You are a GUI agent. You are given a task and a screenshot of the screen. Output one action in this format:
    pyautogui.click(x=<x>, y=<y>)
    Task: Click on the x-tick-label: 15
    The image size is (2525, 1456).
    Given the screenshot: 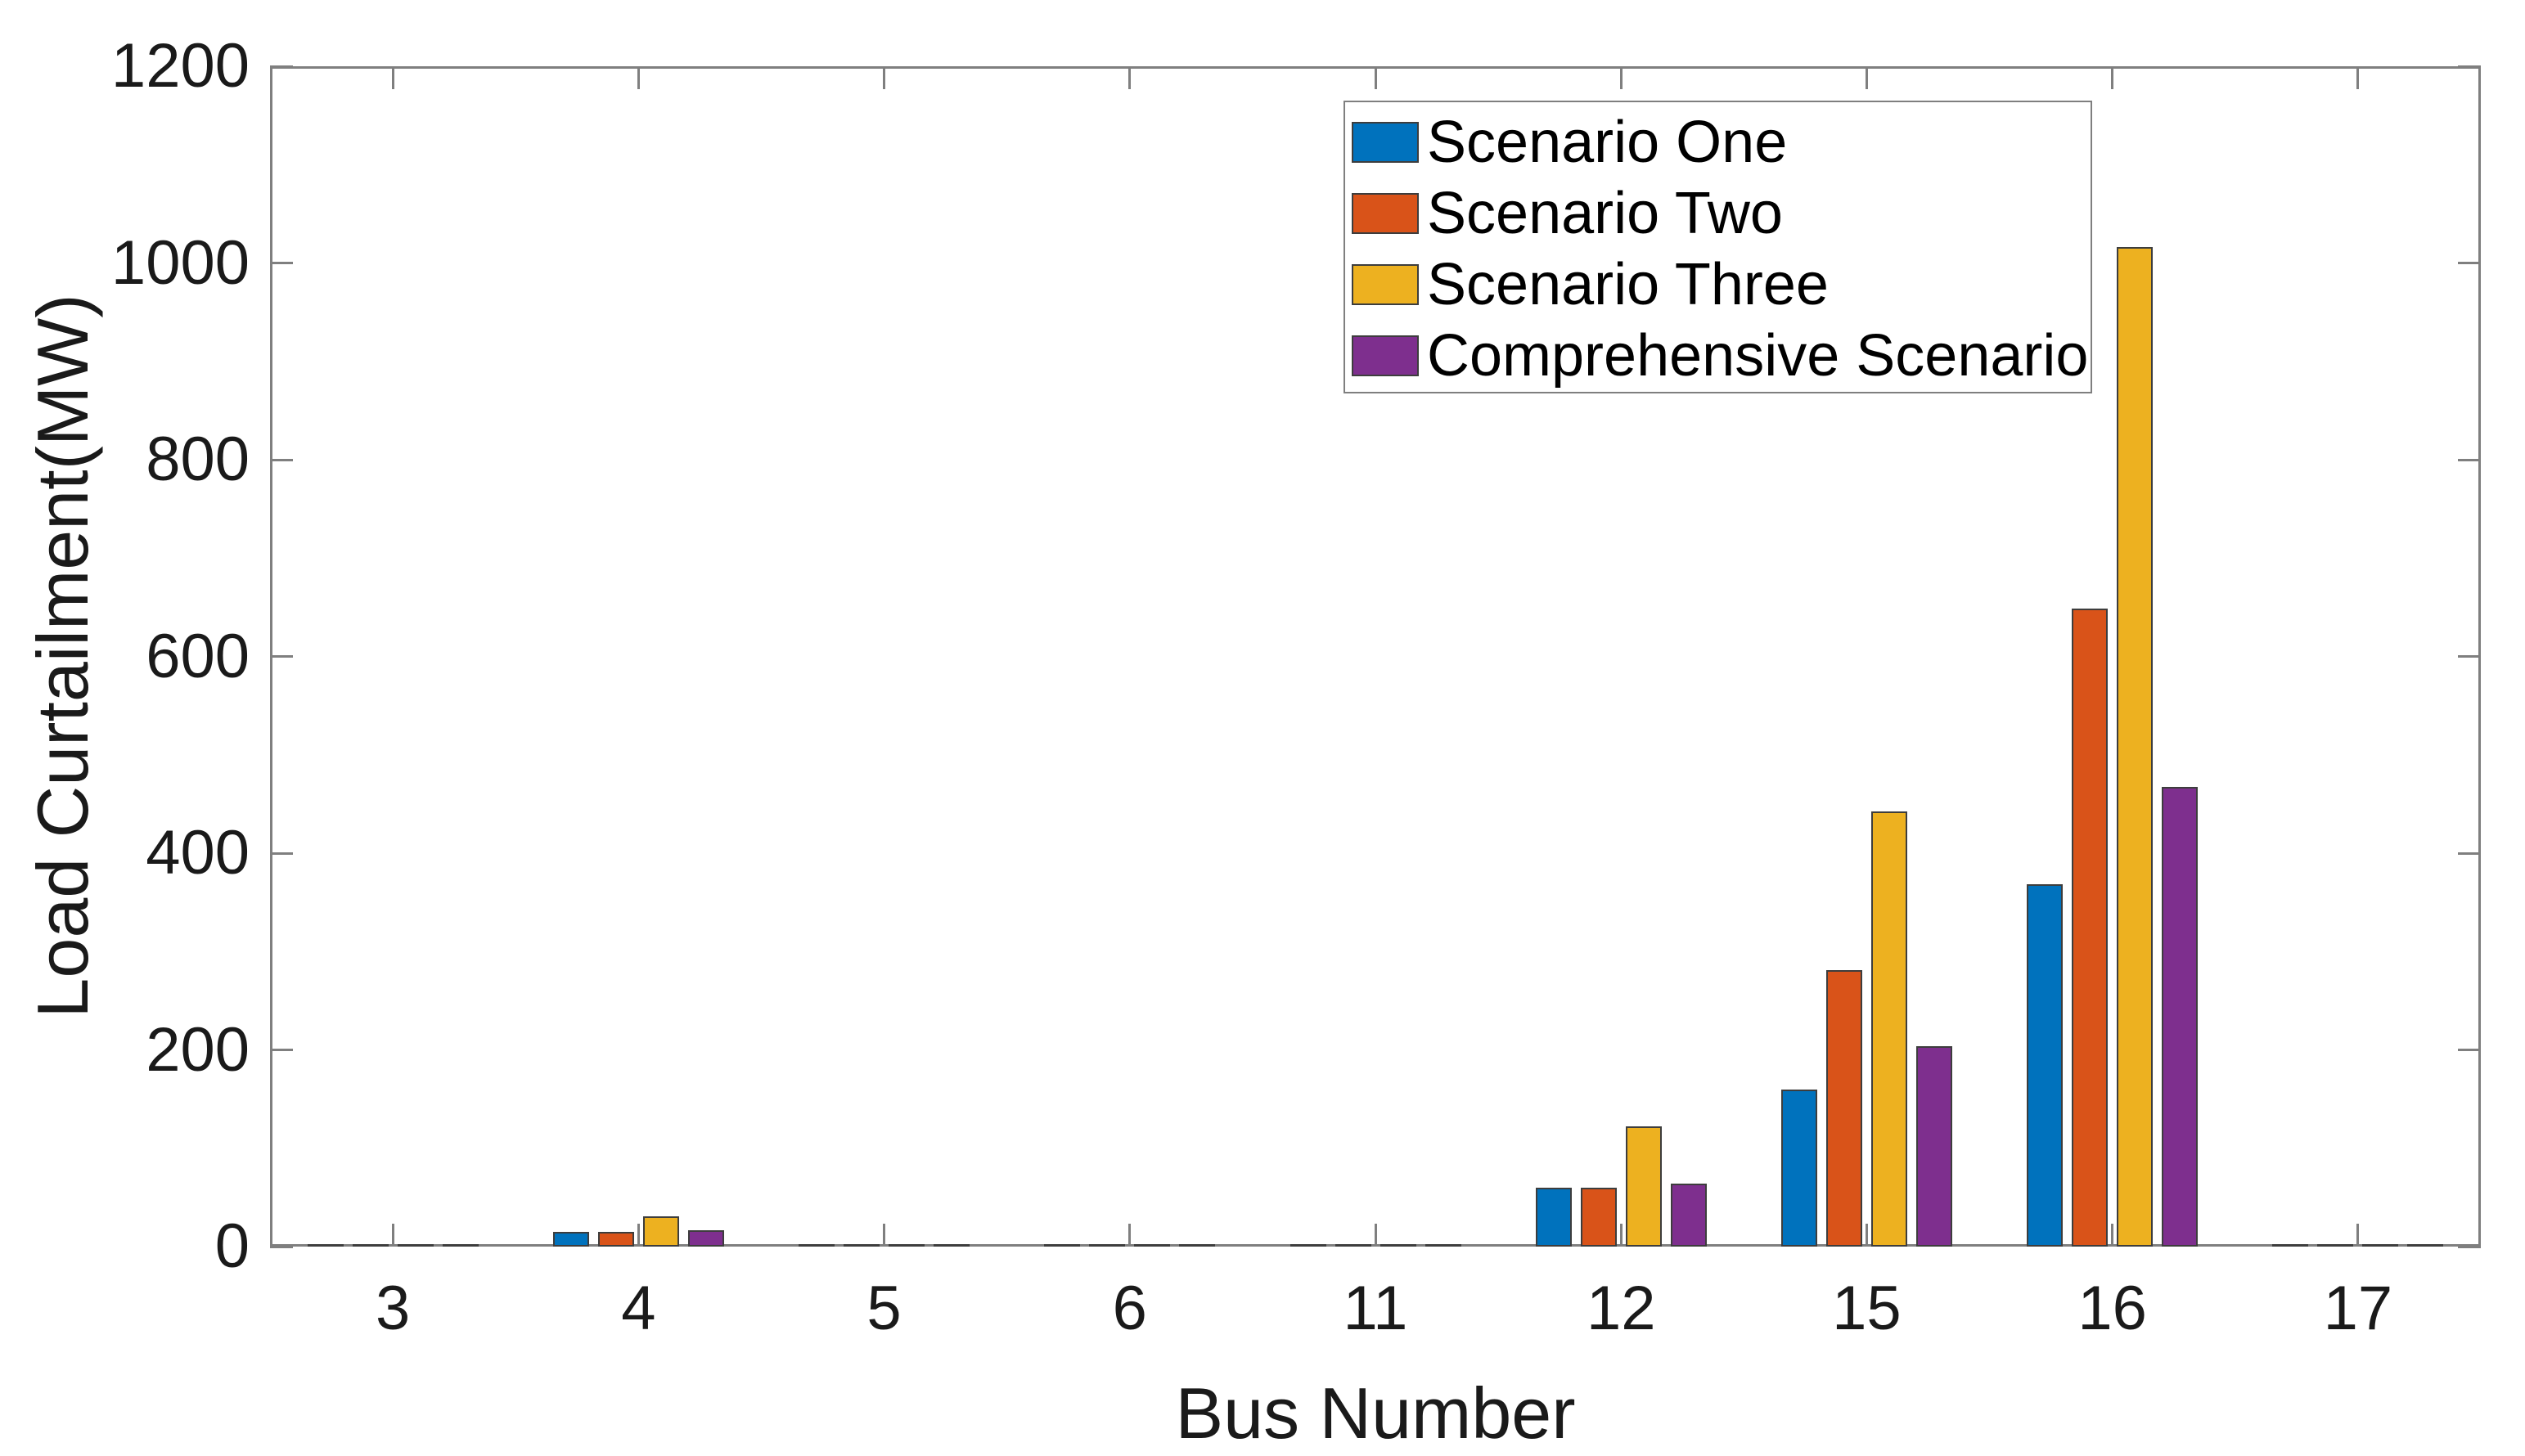 What is the action you would take?
    pyautogui.click(x=1867, y=1309)
    